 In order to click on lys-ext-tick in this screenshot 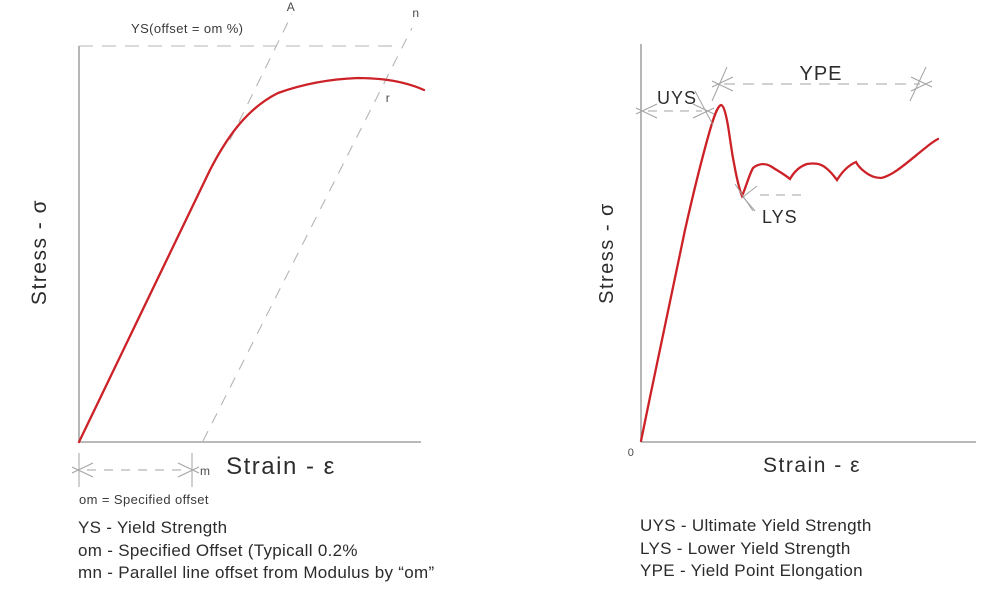, I will do `click(744, 197)`.